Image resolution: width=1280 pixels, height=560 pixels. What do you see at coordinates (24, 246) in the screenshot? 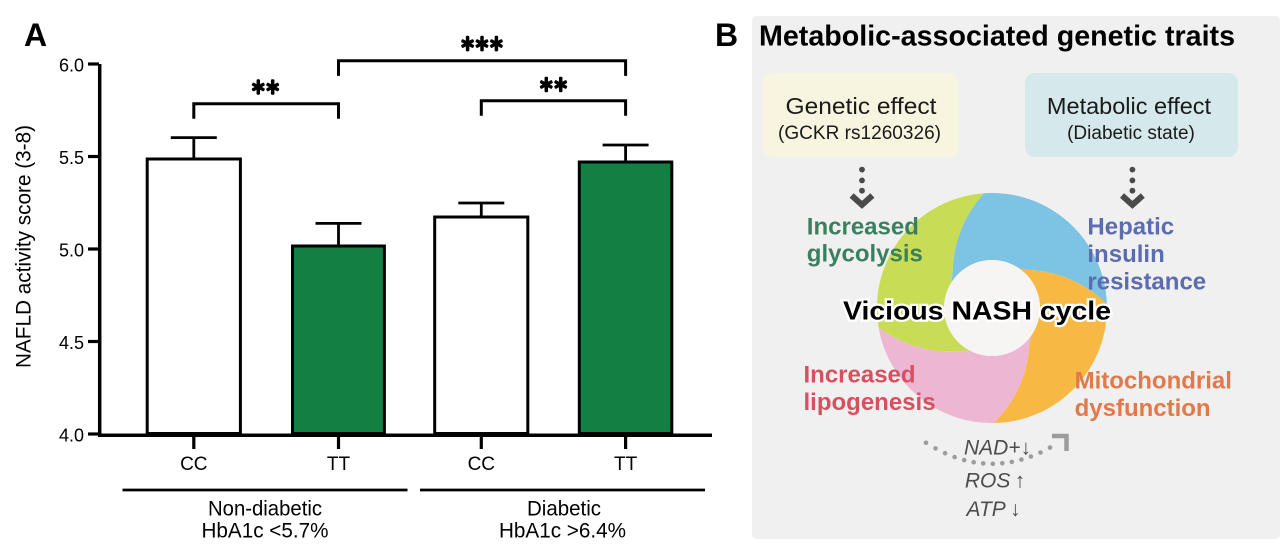
I see `svg-text: NAFLD activity score (3-8)` at bounding box center [24, 246].